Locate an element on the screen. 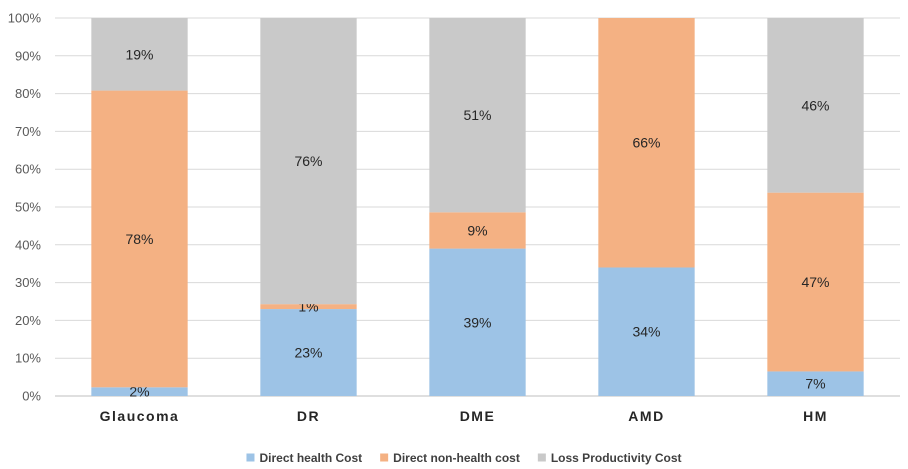 The height and width of the screenshot is (469, 908). y-tick-label: 90% is located at coordinates (28, 55).